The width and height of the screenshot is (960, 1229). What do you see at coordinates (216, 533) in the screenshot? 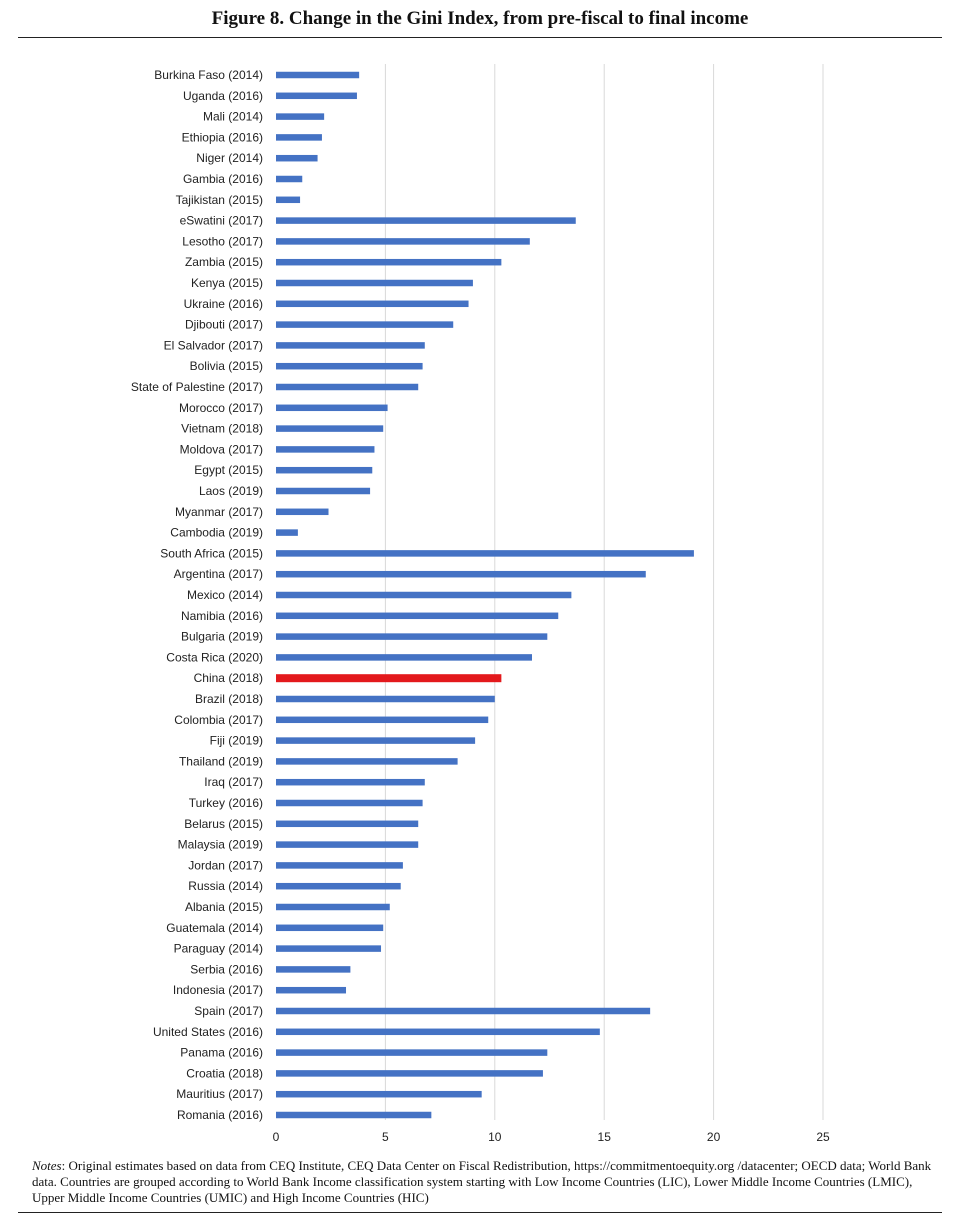
I see `category-label: Cambodia (2019)` at bounding box center [216, 533].